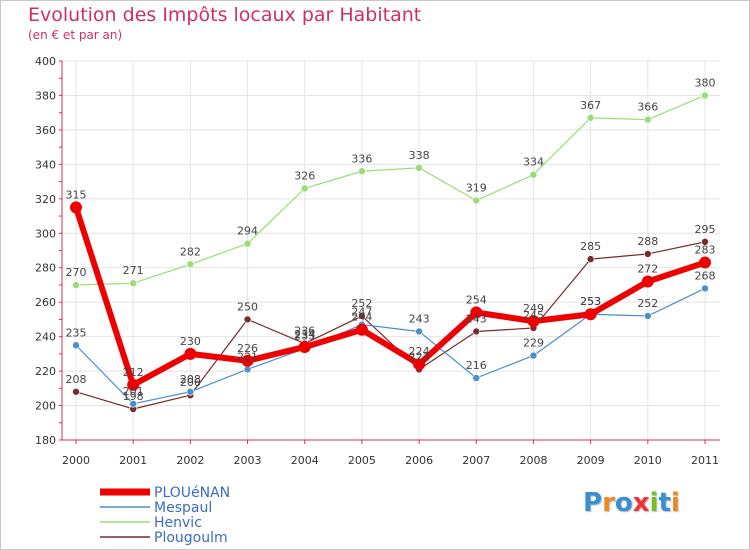  I want to click on data-label-plougoulm-2005: 252, so click(361, 303).